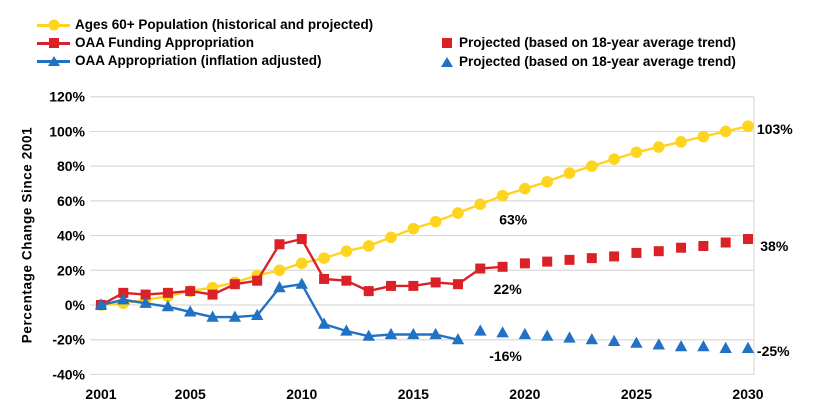  What do you see at coordinates (67, 97) in the screenshot?
I see `y-tick-label: 120%` at bounding box center [67, 97].